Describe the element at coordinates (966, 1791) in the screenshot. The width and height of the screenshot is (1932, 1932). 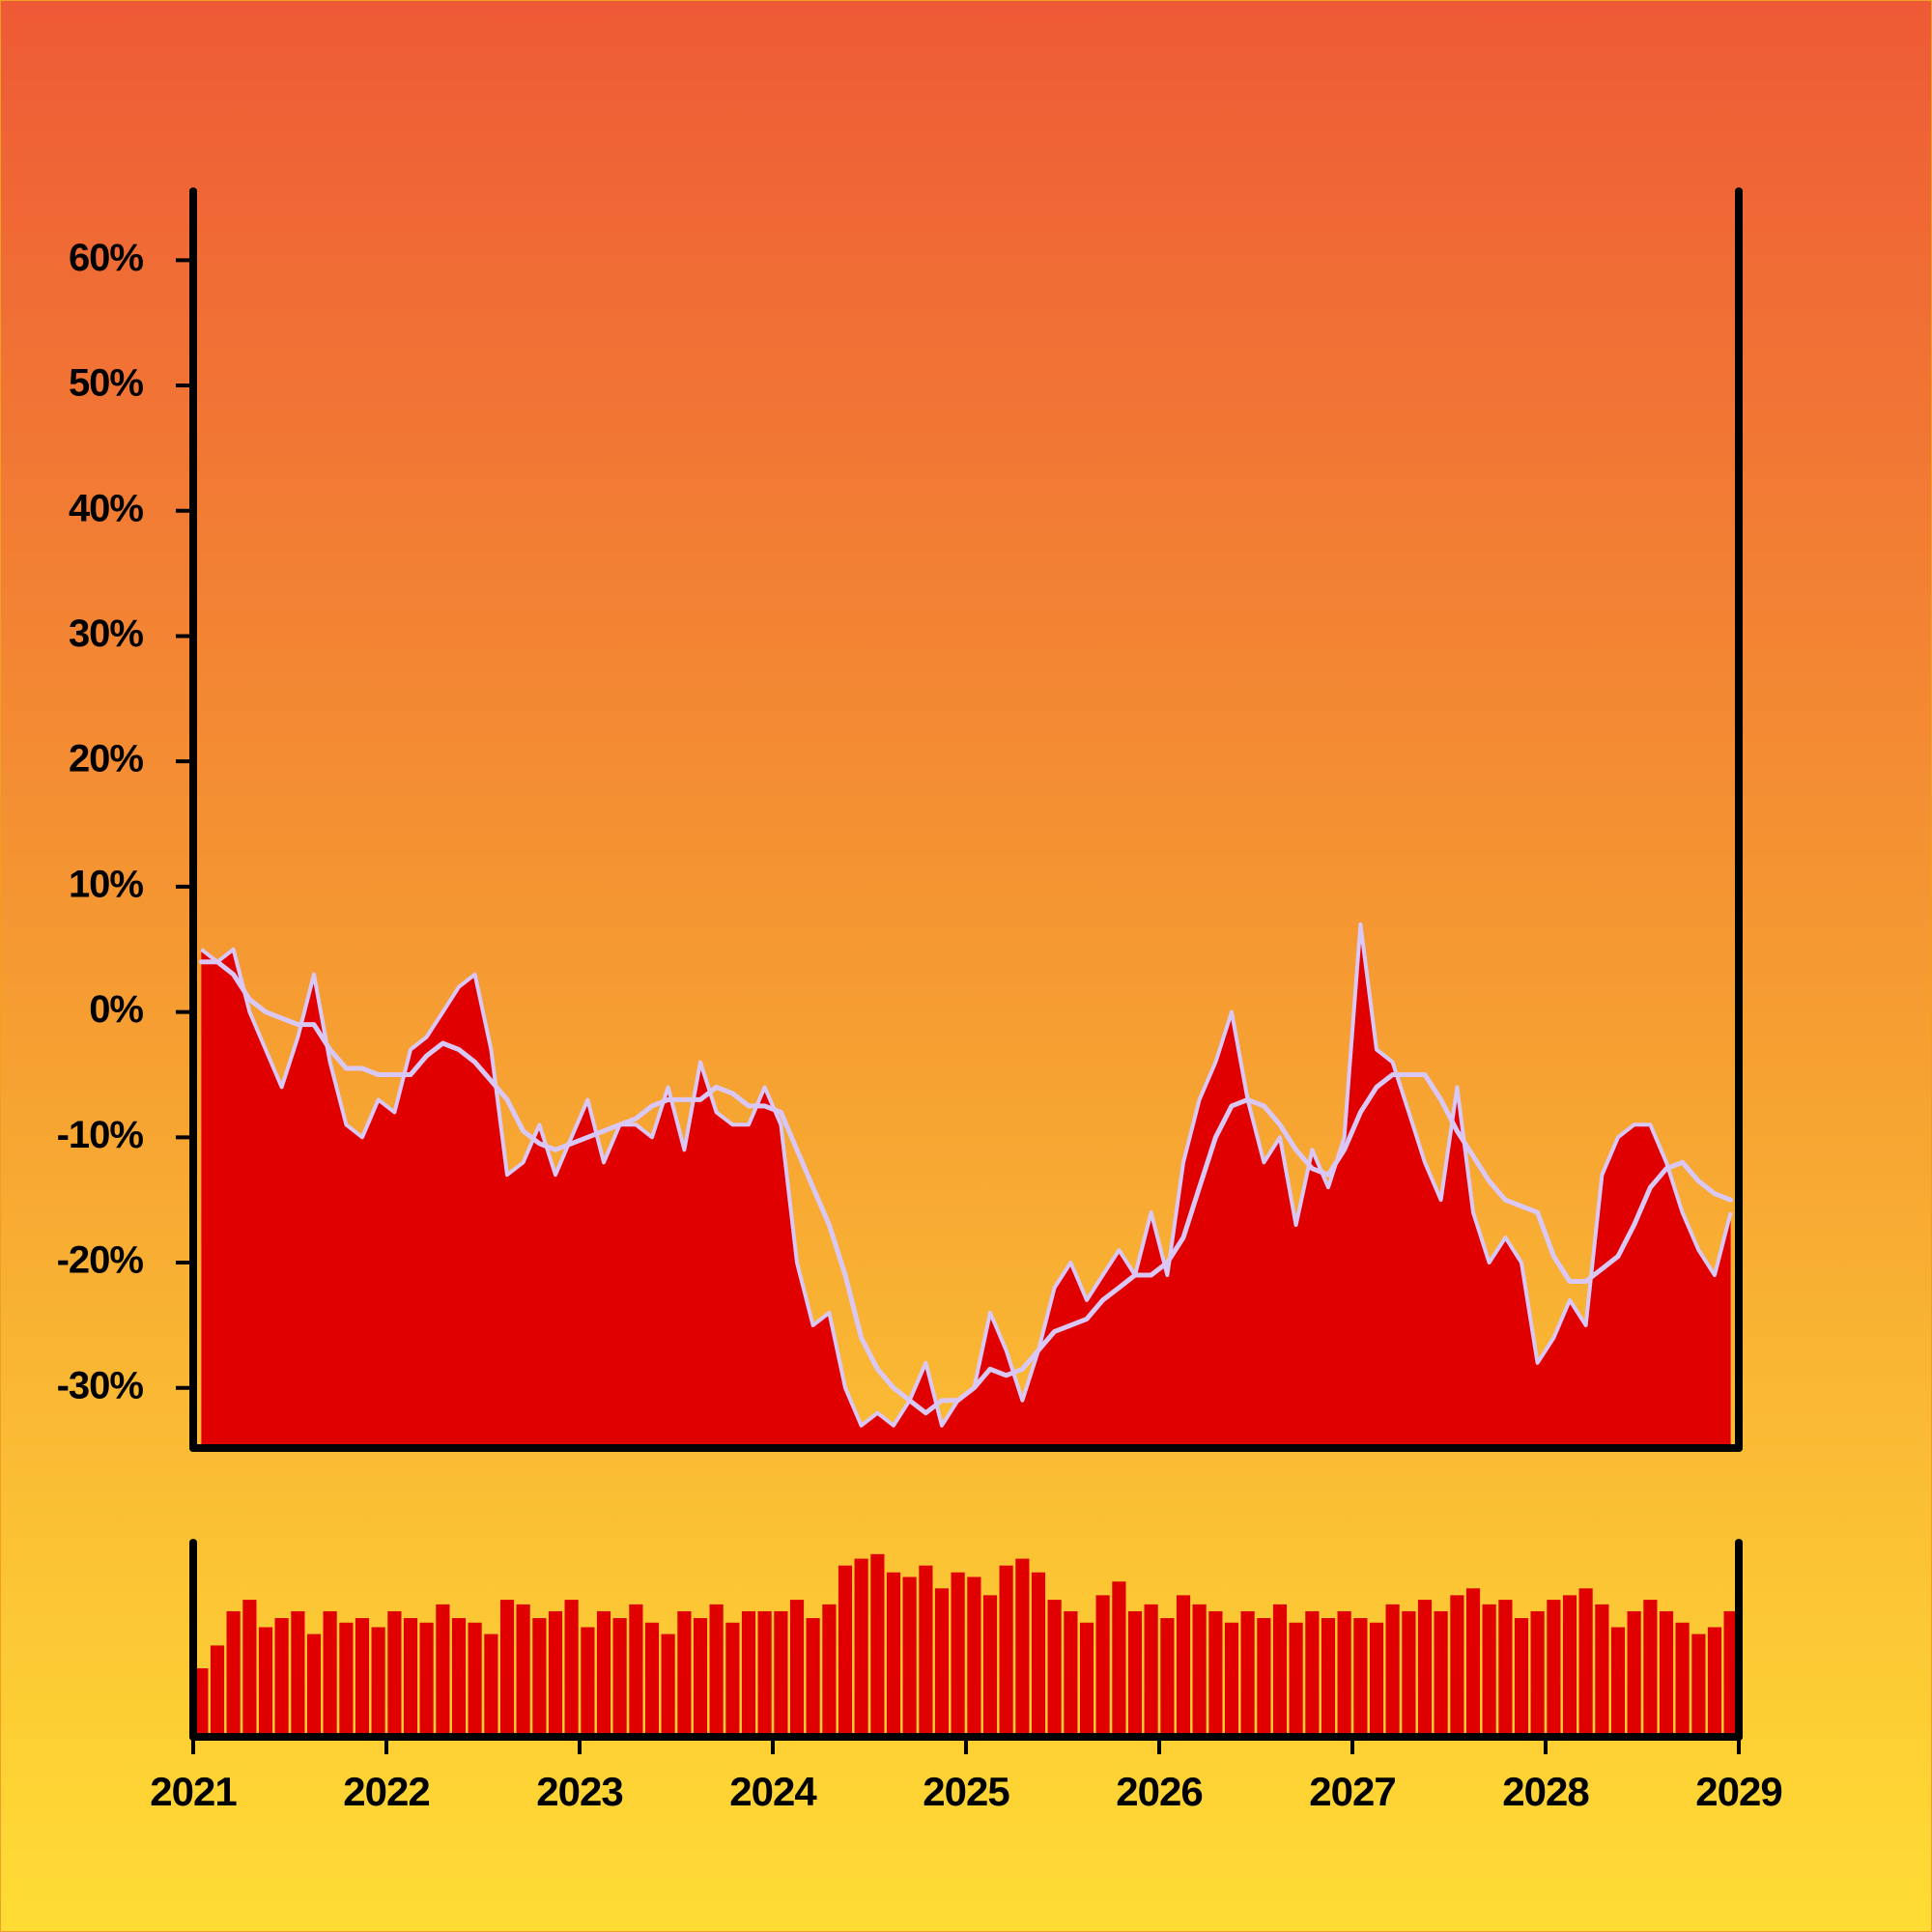
I see `x-tick-label: 2025` at that location.